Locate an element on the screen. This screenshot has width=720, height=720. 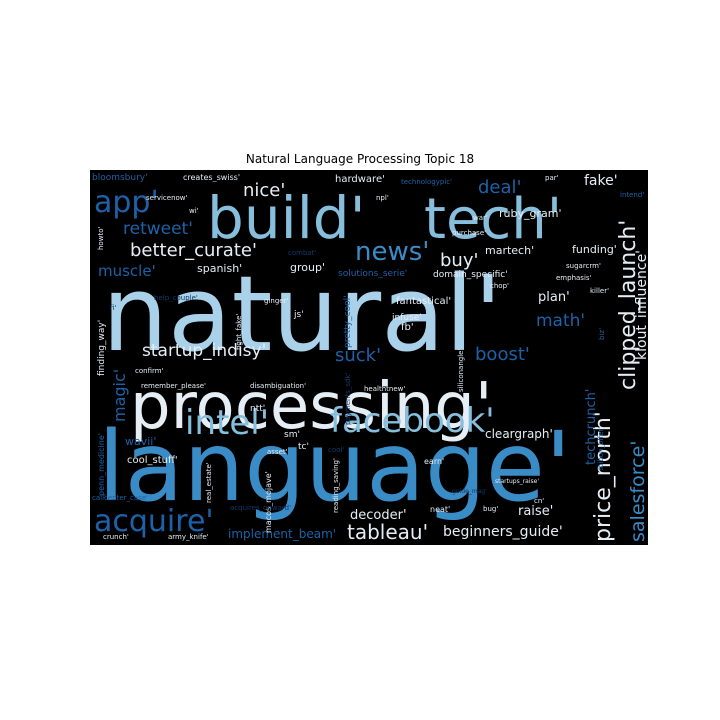
word-cloud-word: cool' is located at coordinates (336, 450).